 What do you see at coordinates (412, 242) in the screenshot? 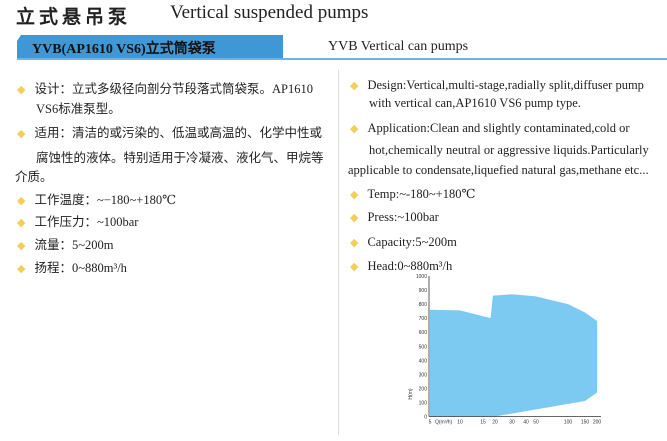
I see `spec-text: Capacity:5~200m` at bounding box center [412, 242].